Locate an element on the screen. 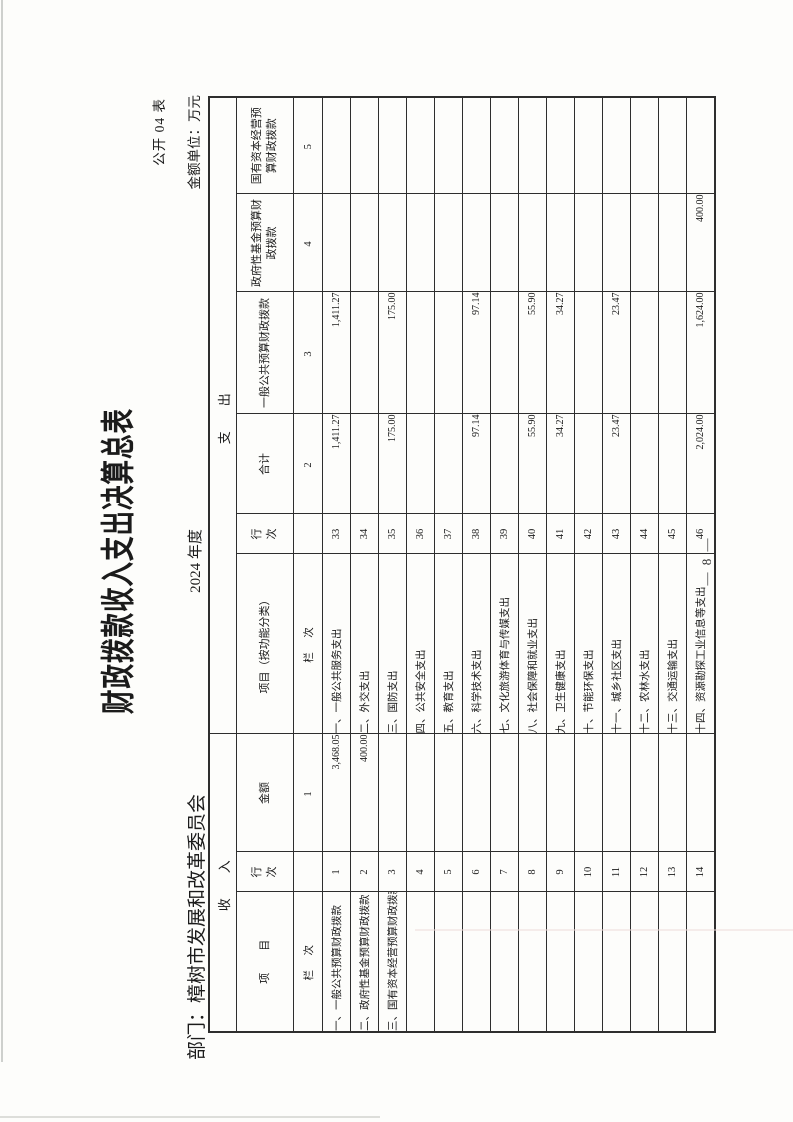  expense-rowno-cell: 36 is located at coordinates (420, 533).